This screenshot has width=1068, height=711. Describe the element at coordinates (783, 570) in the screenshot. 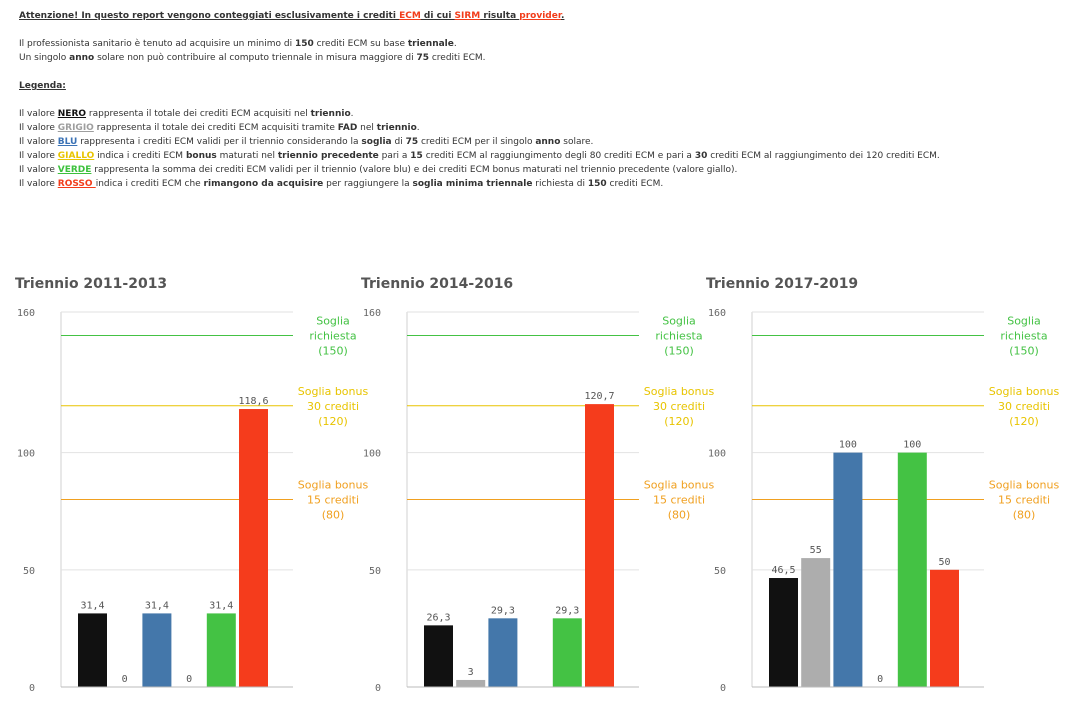

I see `bar-value-label: 46,5` at that location.